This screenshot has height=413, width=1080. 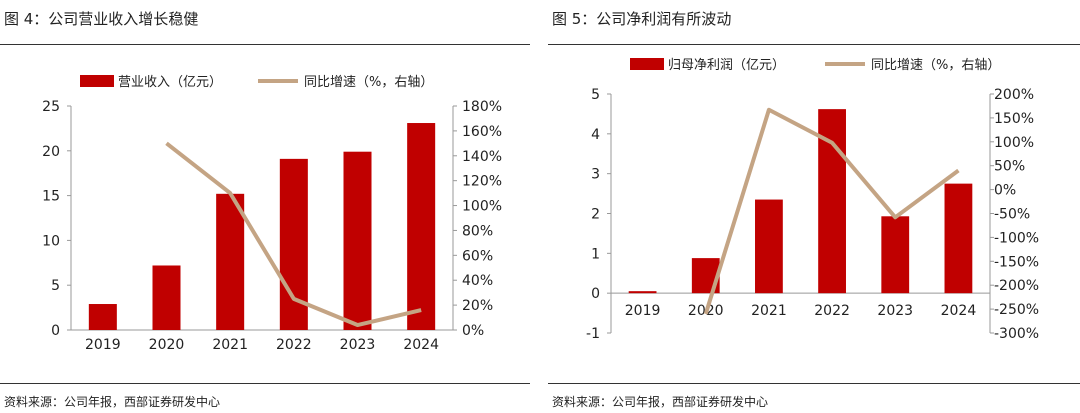 I want to click on y2-tick-label: 150%, so click(x=1014, y=119).